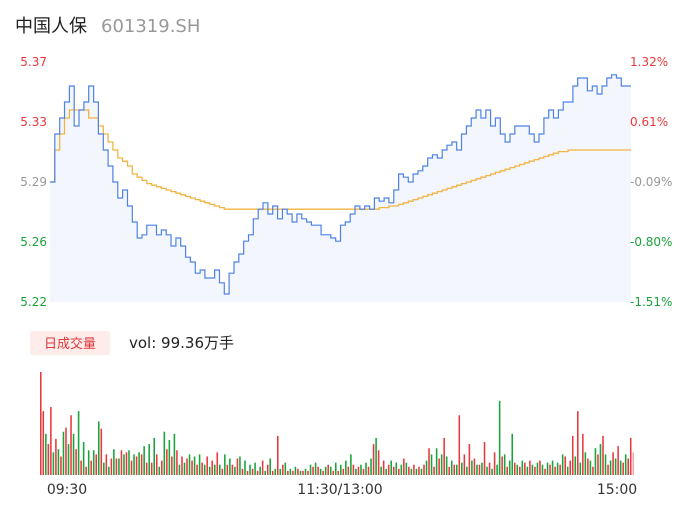 The width and height of the screenshot is (686, 524). I want to click on x-tick-label: 15:00, so click(617, 490).